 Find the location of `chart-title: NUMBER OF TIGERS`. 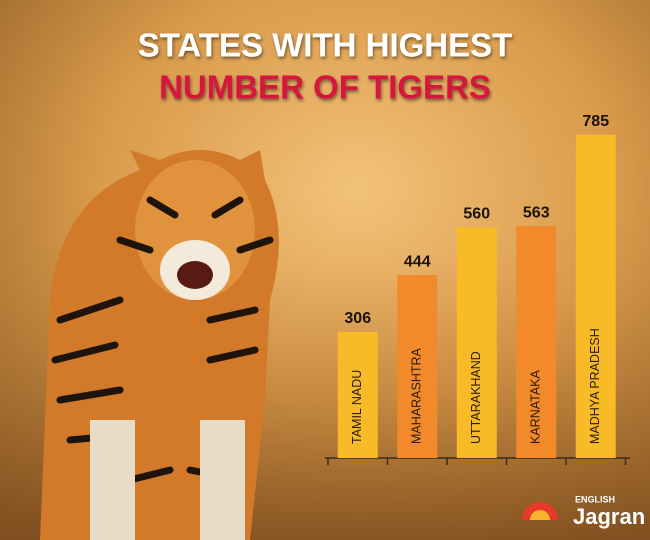

chart-title: NUMBER OF TIGERS is located at coordinates (325, 87).